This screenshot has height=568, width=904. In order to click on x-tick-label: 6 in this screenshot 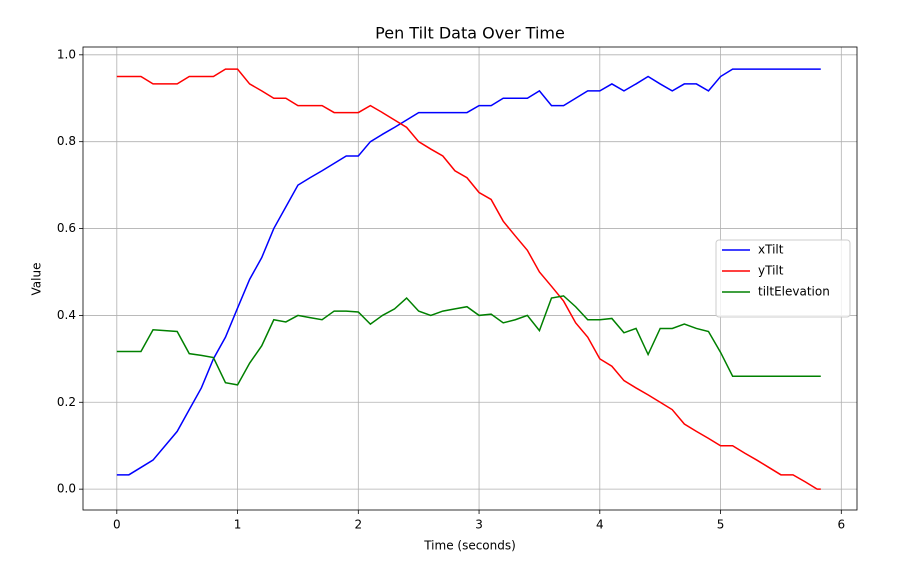, I will do `click(841, 525)`.